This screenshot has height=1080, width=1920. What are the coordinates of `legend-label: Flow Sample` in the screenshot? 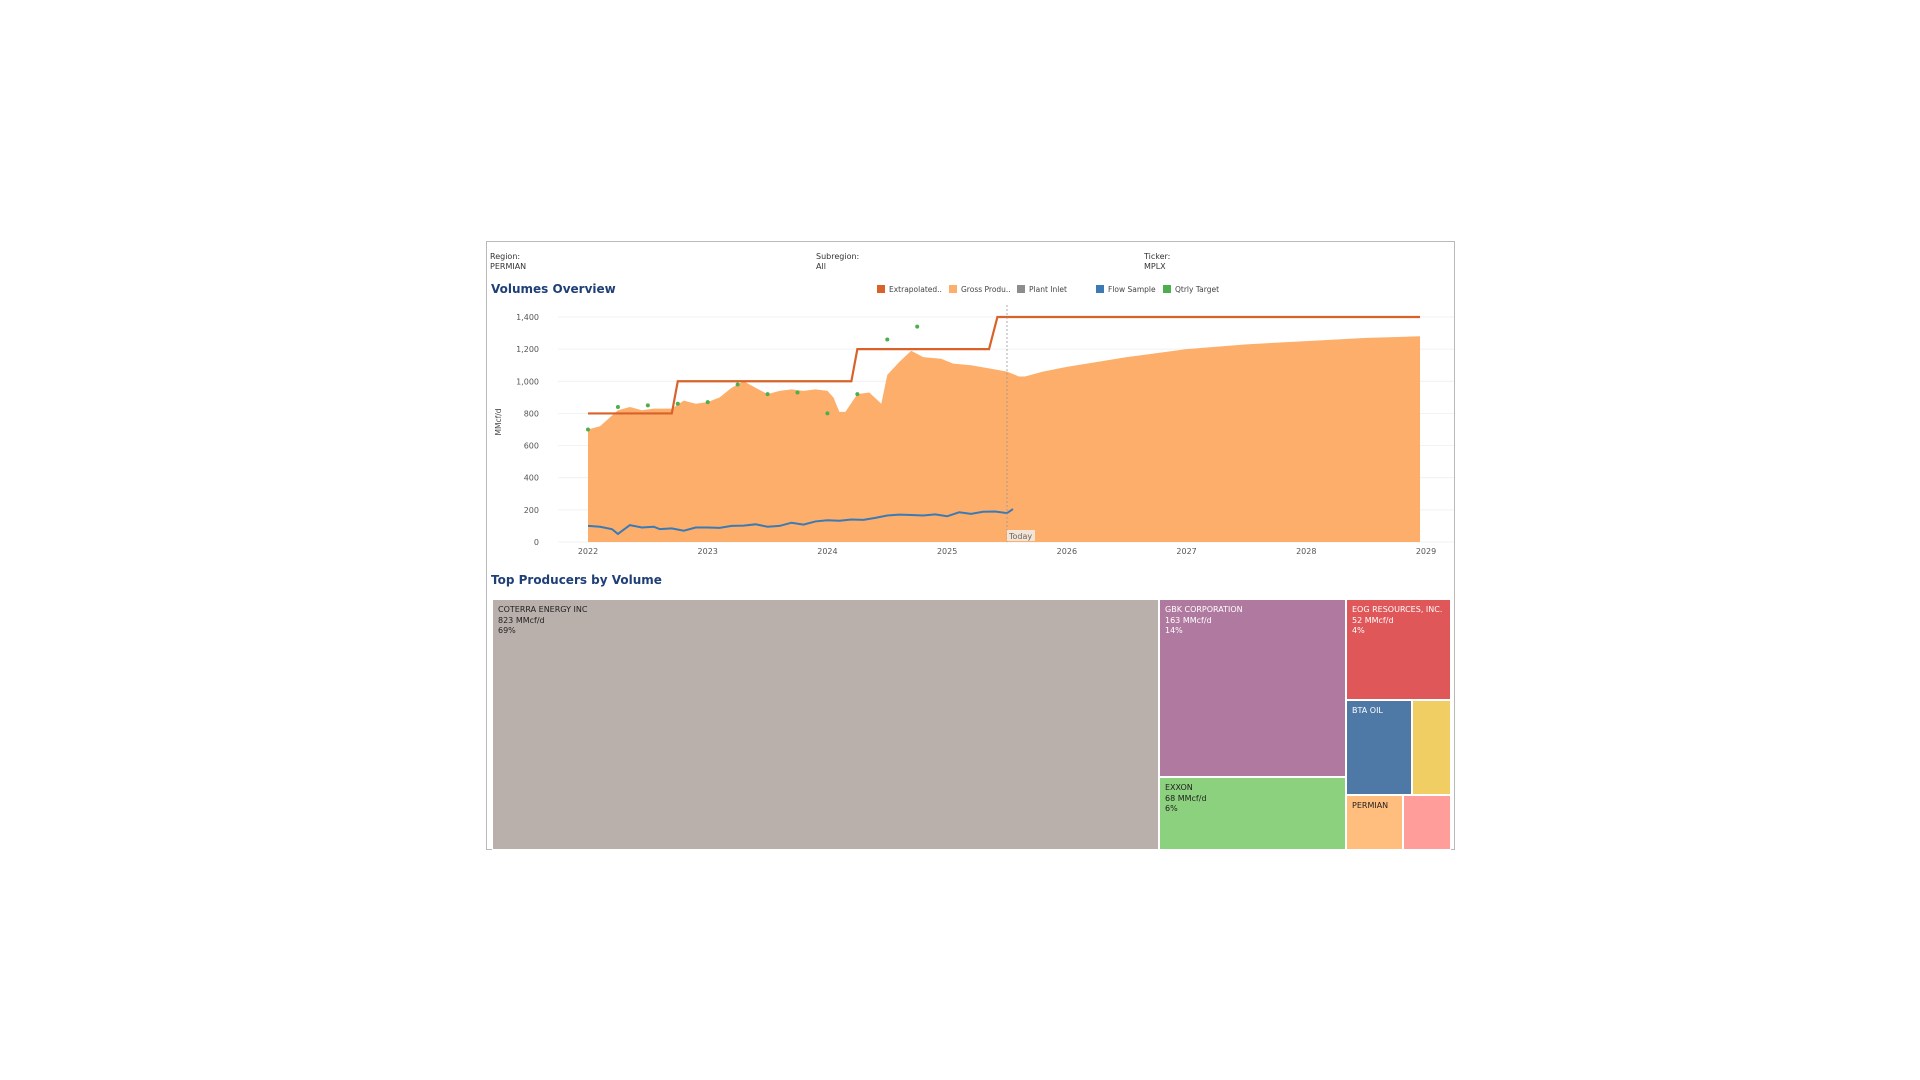 It's located at (1132, 289).